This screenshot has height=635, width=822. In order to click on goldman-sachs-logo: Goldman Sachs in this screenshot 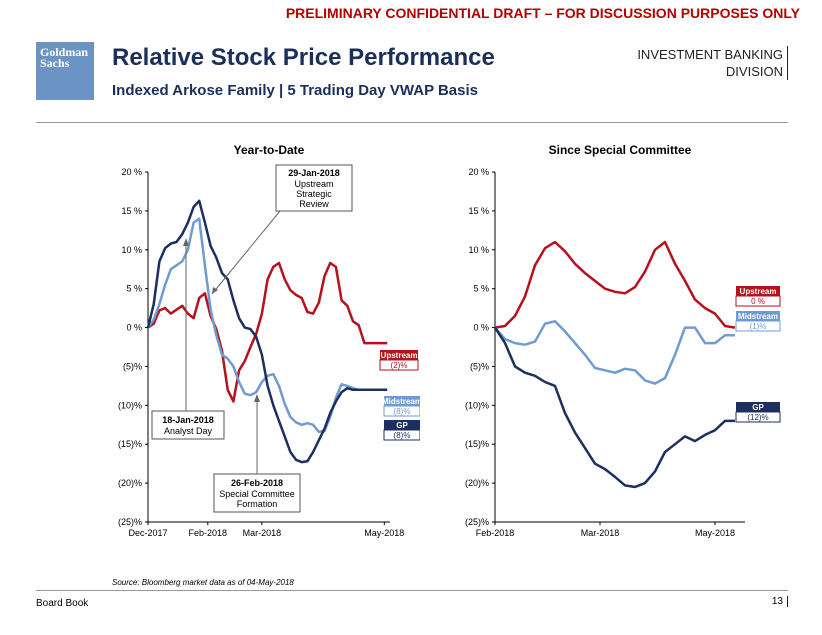, I will do `click(65, 71)`.